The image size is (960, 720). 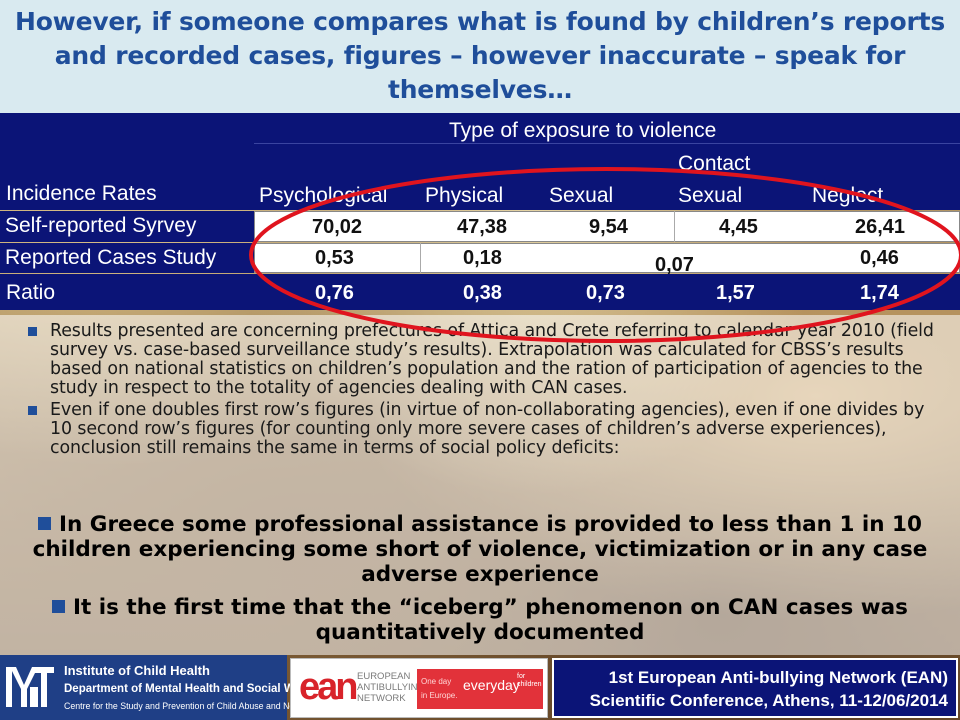 I want to click on header-divider, so click(x=607, y=143).